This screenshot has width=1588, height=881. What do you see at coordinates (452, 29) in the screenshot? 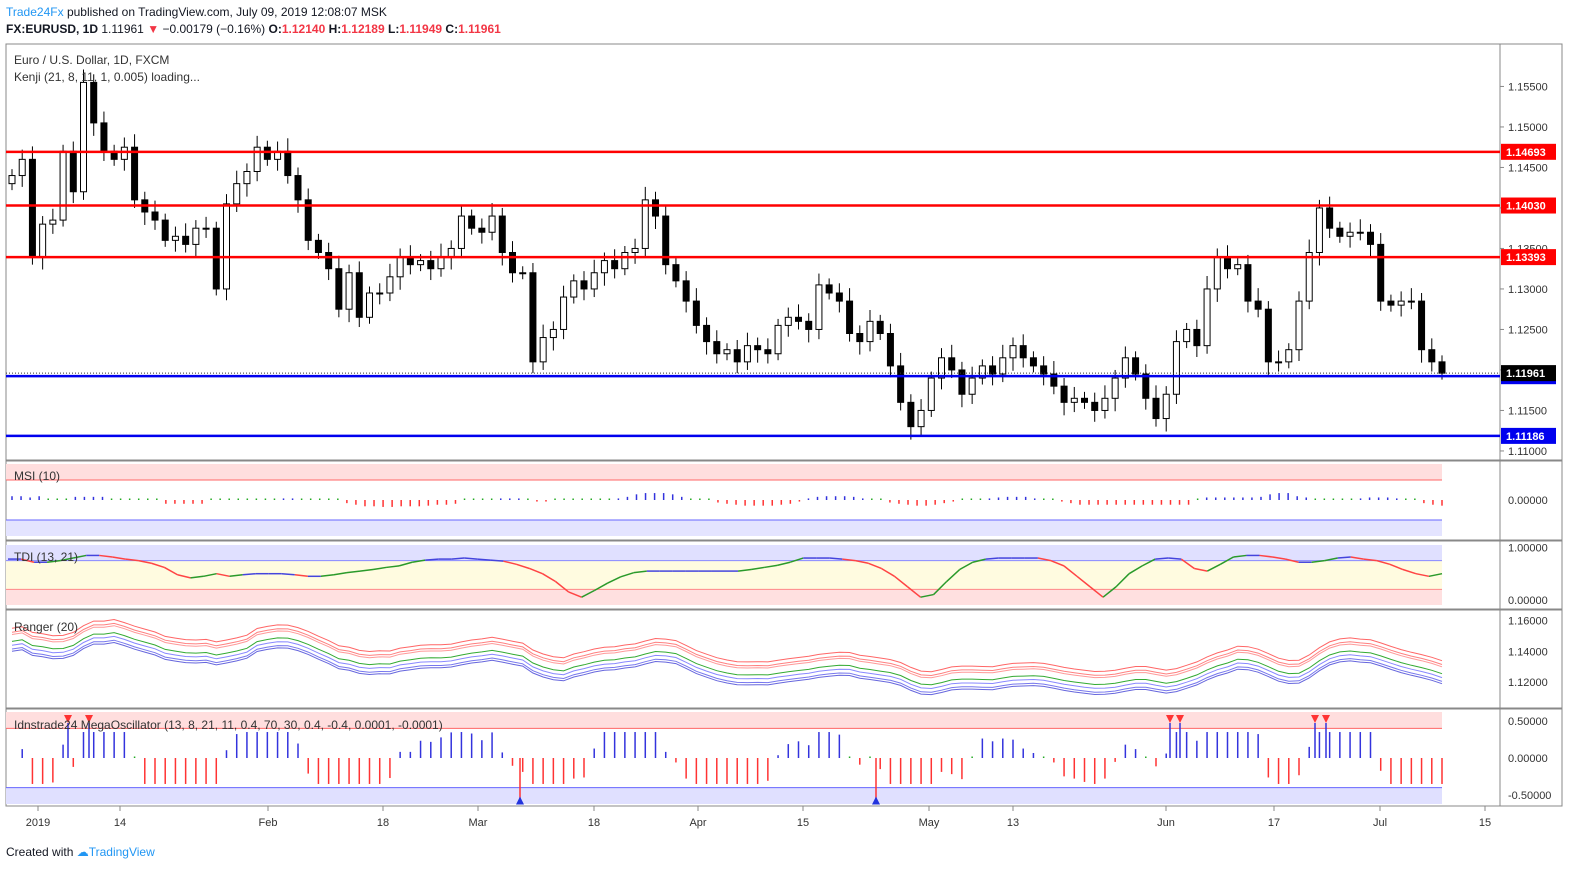
I see `close-label: C:` at bounding box center [452, 29].